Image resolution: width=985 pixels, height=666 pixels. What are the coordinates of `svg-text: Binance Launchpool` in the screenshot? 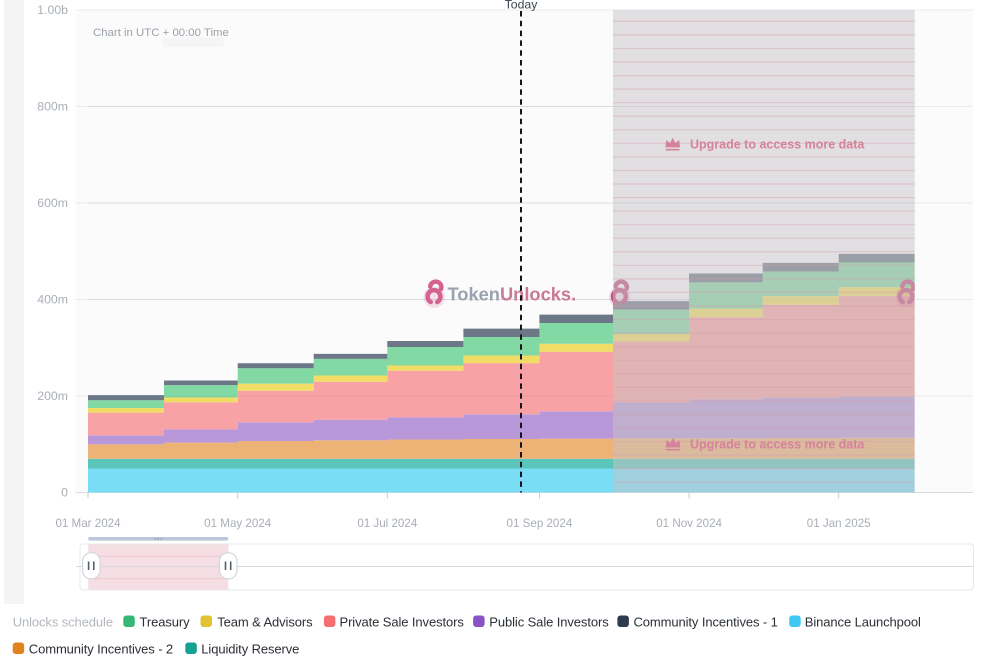 It's located at (863, 622).